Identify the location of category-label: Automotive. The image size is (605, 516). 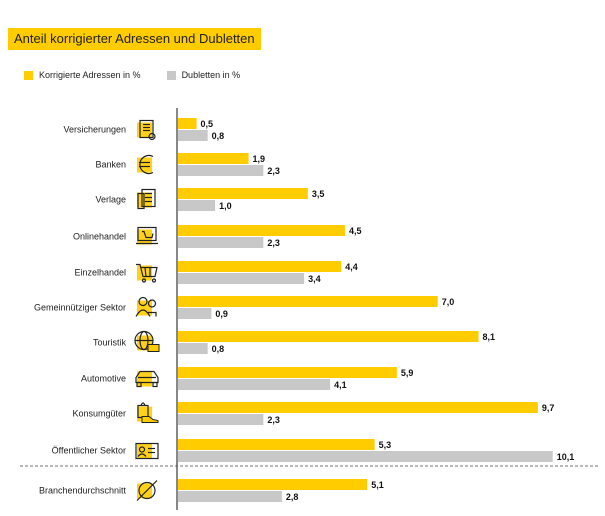
(103, 379).